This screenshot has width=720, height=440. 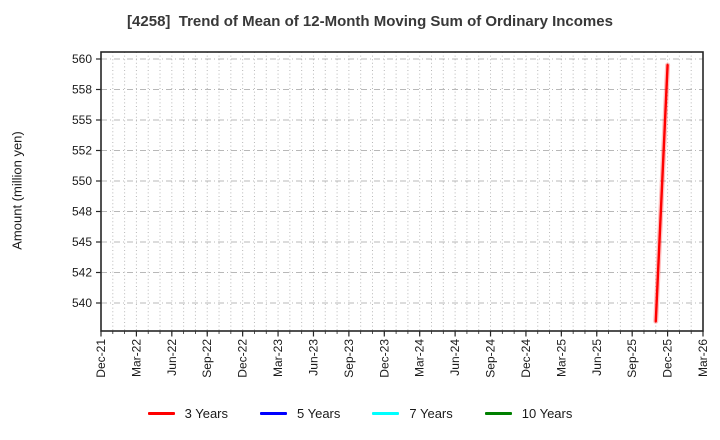 What do you see at coordinates (561, 358) in the screenshot?
I see `x-tick-label: Mar-25` at bounding box center [561, 358].